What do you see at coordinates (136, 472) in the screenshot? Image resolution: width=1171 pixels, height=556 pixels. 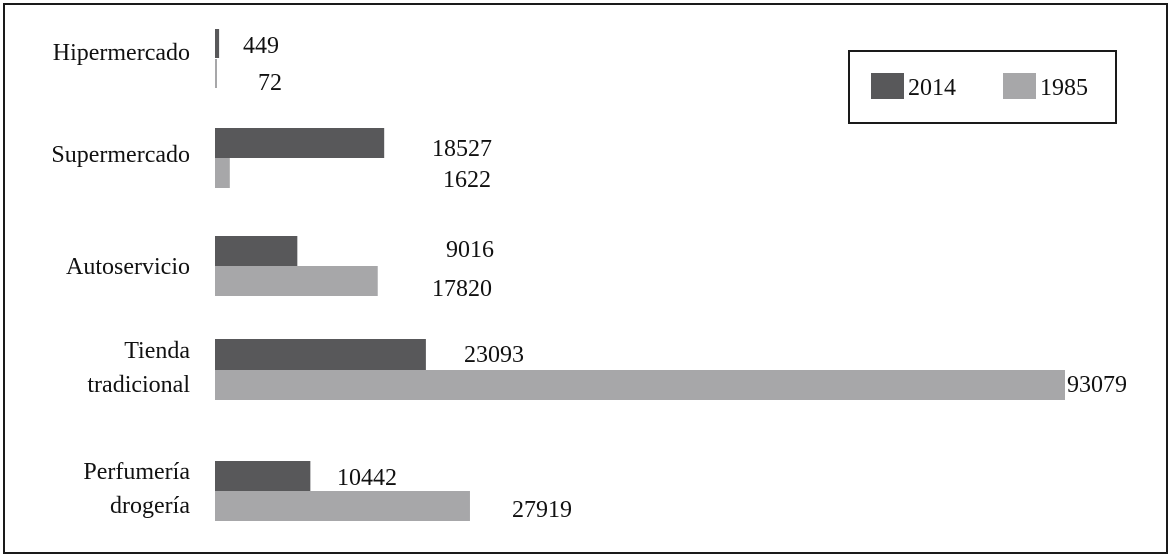 I see `category-label: Perfumería` at bounding box center [136, 472].